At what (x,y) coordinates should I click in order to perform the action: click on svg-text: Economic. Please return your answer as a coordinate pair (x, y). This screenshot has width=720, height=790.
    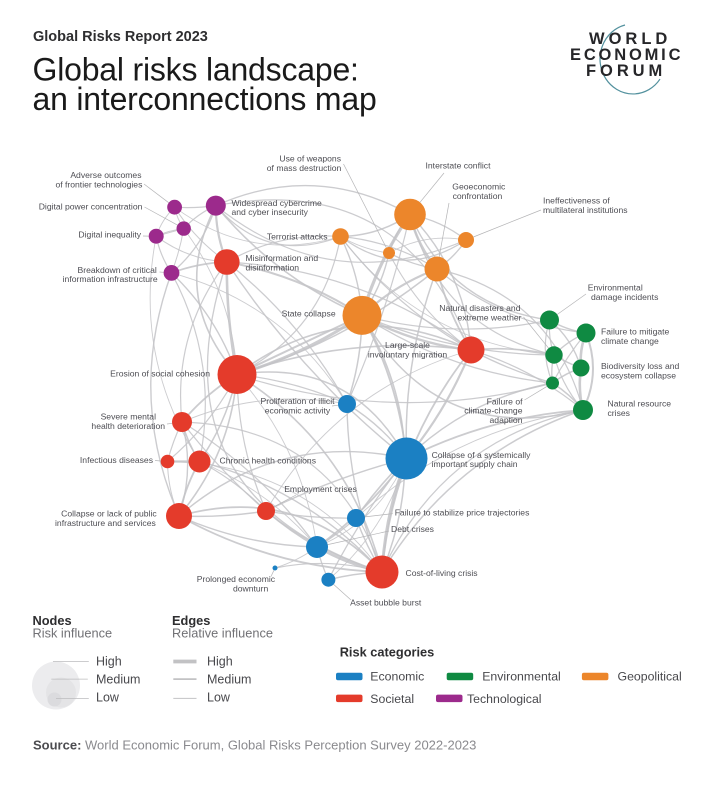
    Looking at the image, I should click on (397, 677).